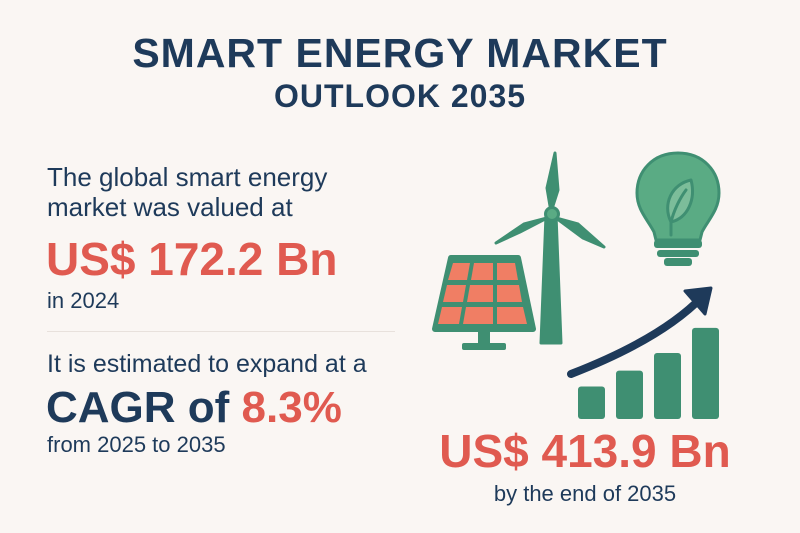 The image size is (800, 533). Describe the element at coordinates (187, 177) in the screenshot. I see `intro-line-1: The global smart energy` at that location.